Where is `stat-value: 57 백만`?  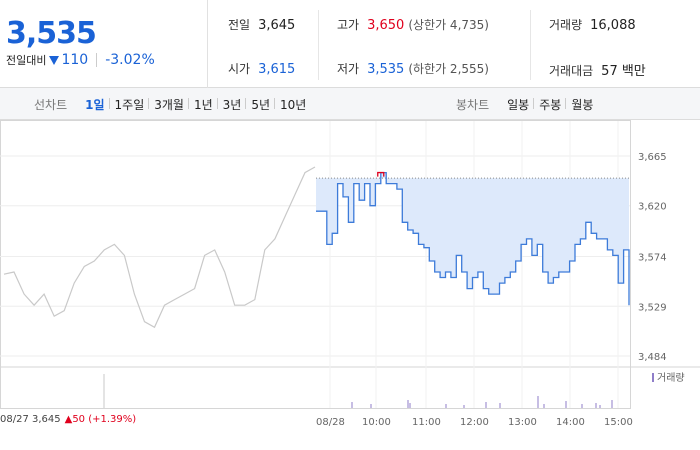
stat-value: 57 백만 is located at coordinates (623, 71).